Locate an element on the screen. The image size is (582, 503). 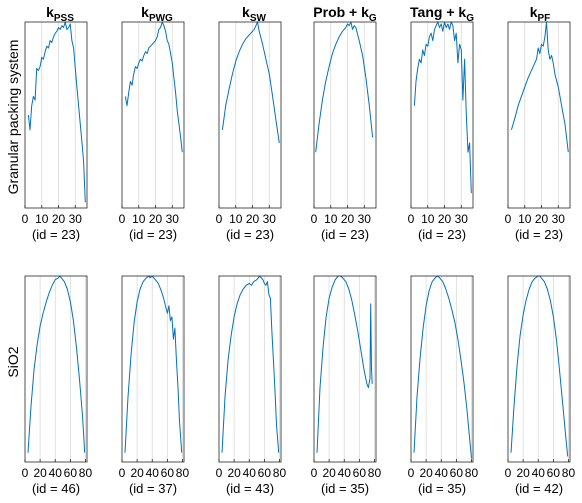
column-title-1: kPSS is located at coordinates (60, 14).